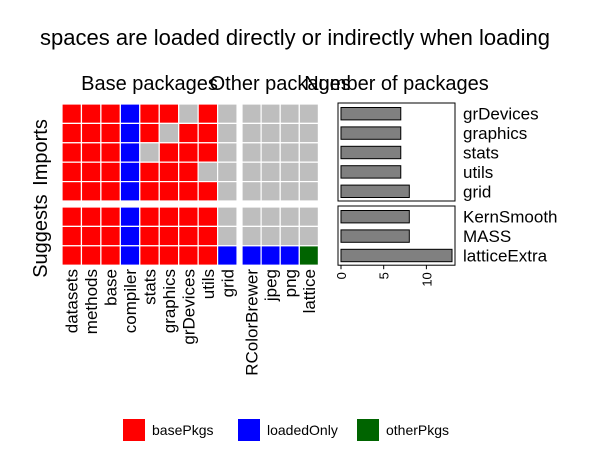  I want to click on column-label: graphics, so click(169, 301).